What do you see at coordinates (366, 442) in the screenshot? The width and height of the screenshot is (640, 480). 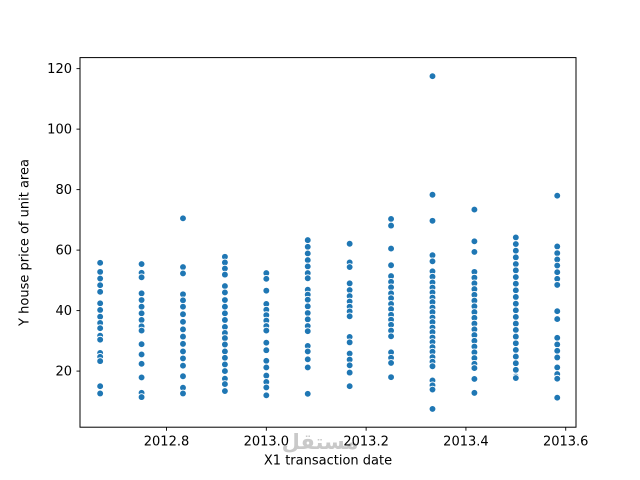 I see `x-tick-label: 2013.2` at bounding box center [366, 442].